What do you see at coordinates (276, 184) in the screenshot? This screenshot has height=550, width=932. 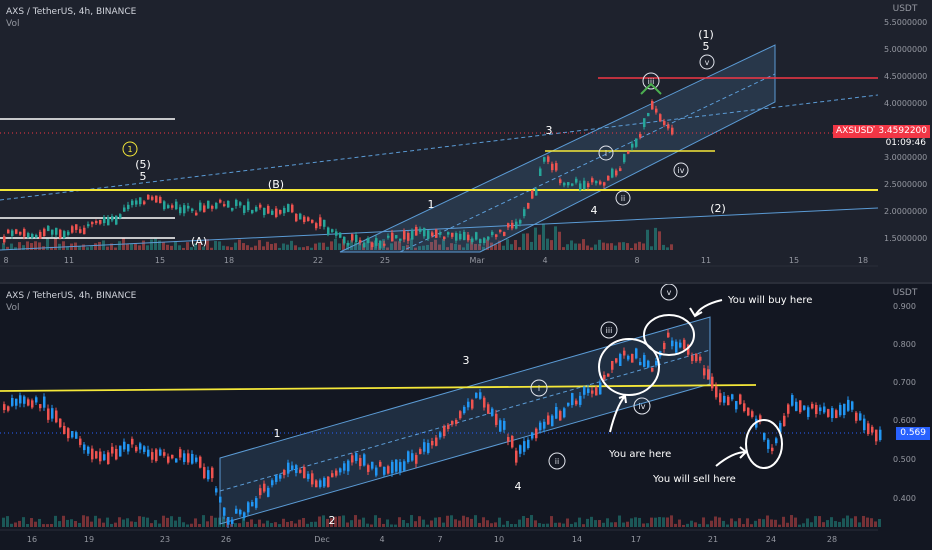 I see `top-wave-label-B: (B)` at bounding box center [276, 184].